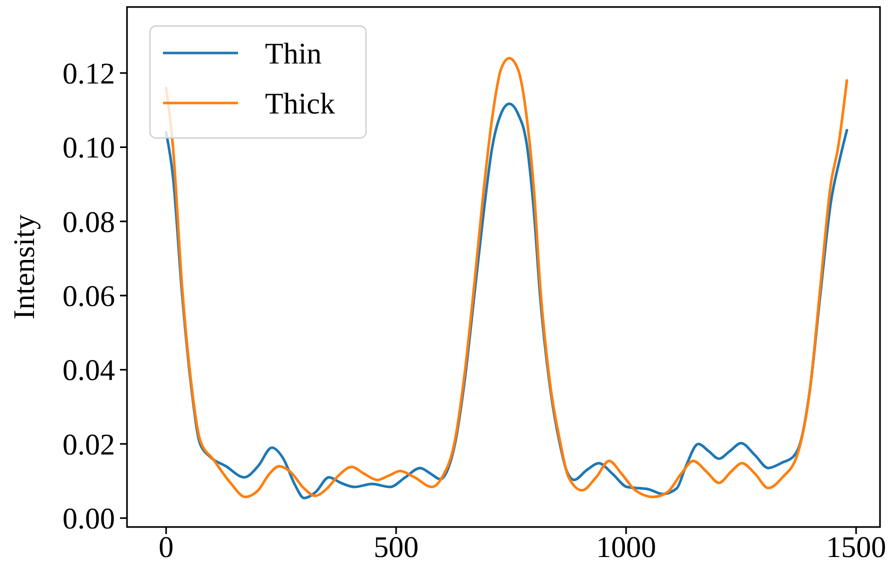 This screenshot has width=889, height=567. Describe the element at coordinates (88, 222) in the screenshot. I see `y-tick-label: 0.08` at that location.